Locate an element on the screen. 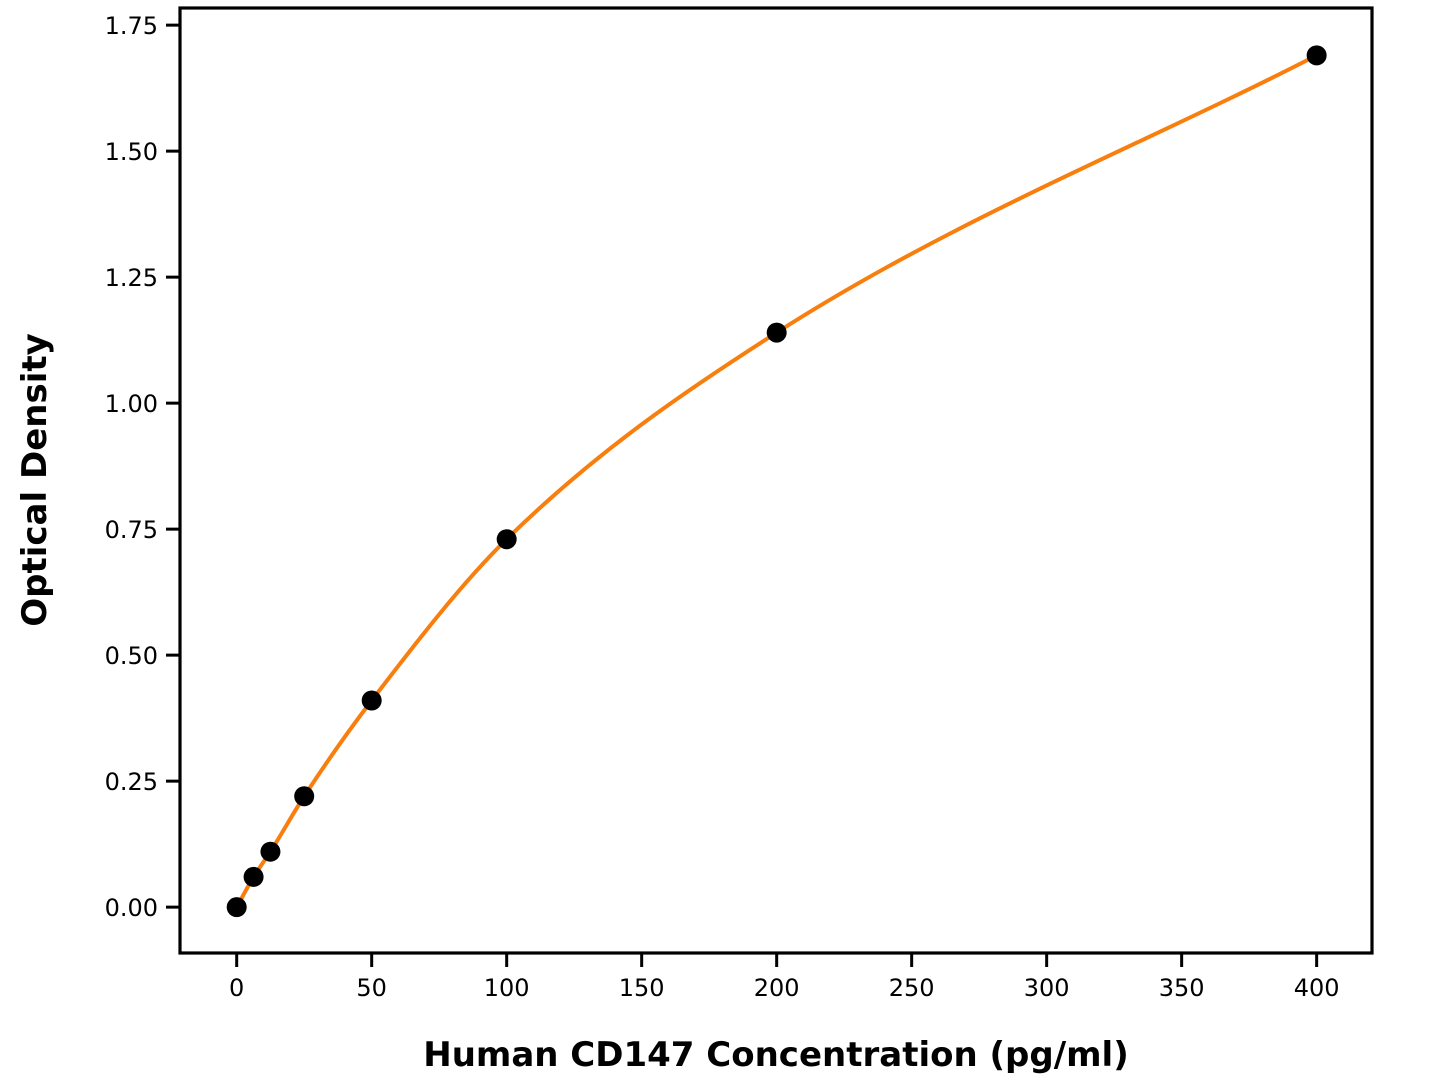  x-tick-label: 150 is located at coordinates (642, 988).